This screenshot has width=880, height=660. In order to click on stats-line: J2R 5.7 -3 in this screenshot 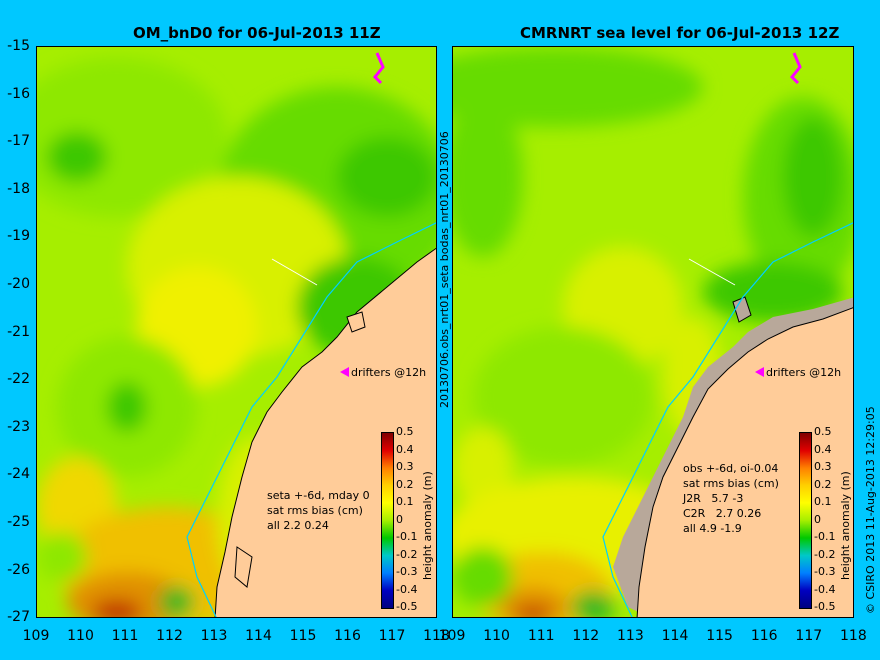, I will do `click(712, 498)`.